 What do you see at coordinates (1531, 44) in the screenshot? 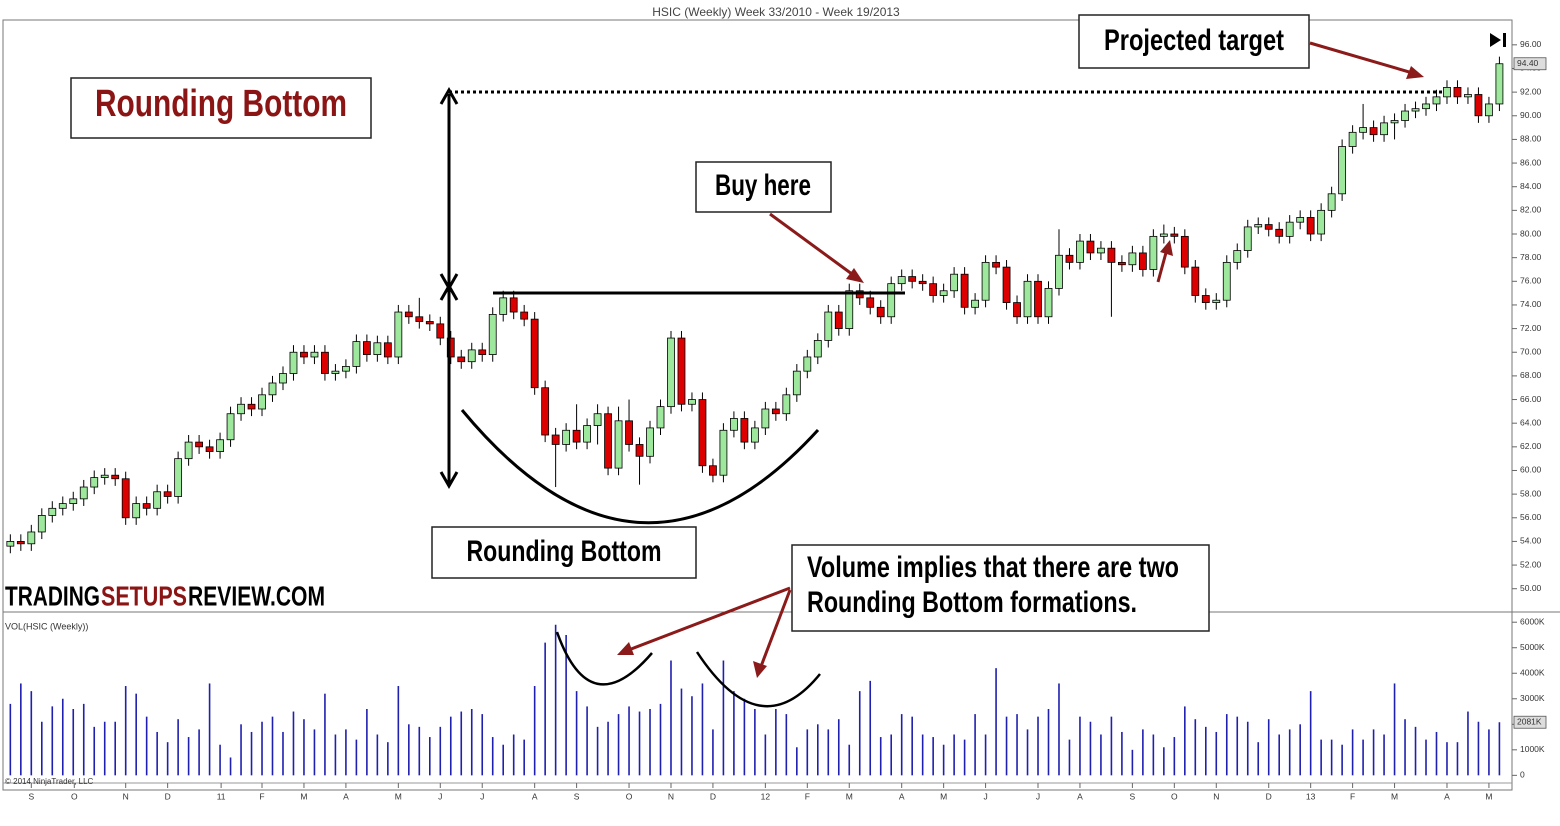
I see `y-tick-label: 96.00` at bounding box center [1531, 44].